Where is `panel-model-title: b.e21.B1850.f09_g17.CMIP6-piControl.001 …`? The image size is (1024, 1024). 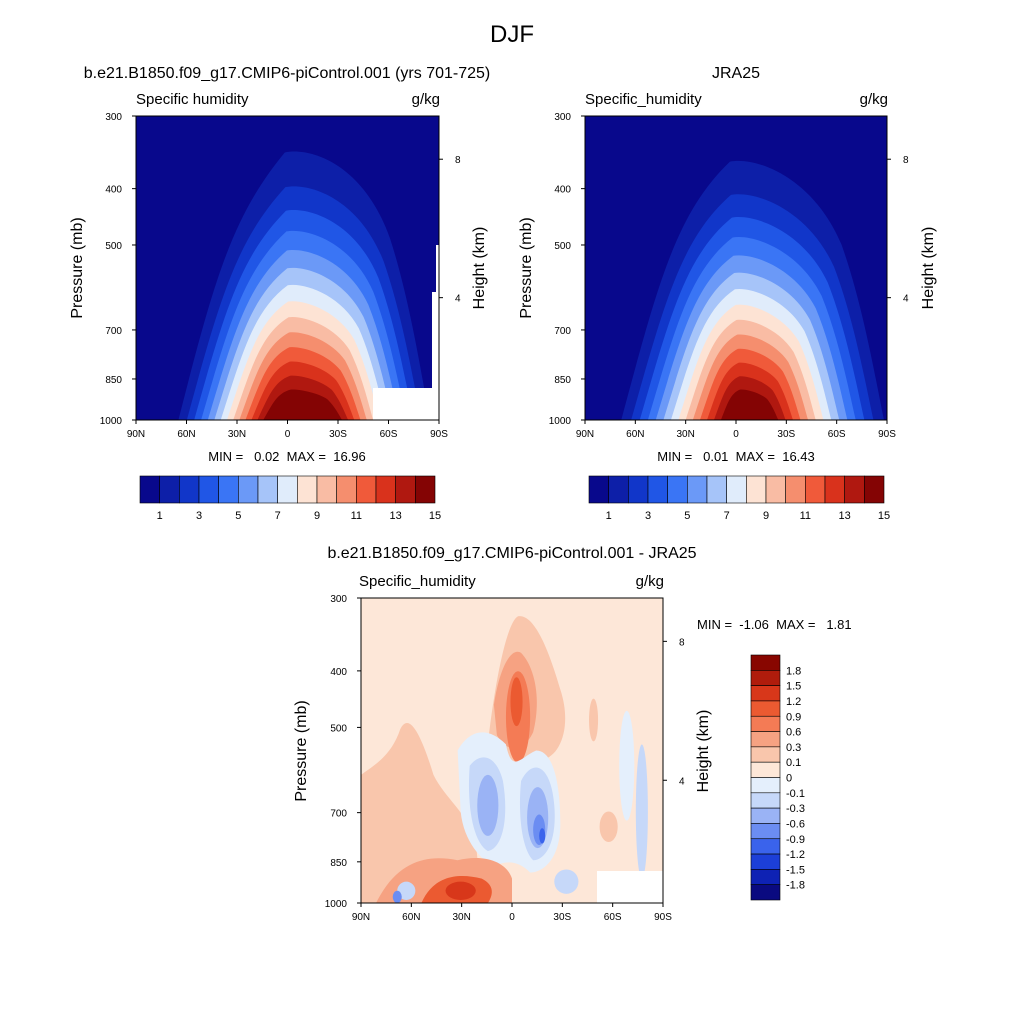
panel-model-title: b.e21.B1850.f09_g17.CMIP6-piControl.001 … is located at coordinates (287, 73).